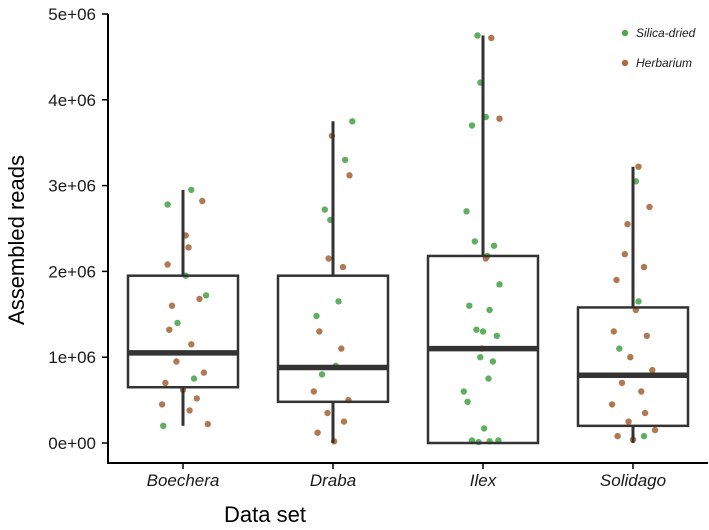 The height and width of the screenshot is (530, 709). What do you see at coordinates (406, 476) in the screenshot?
I see `x-axis-ticks: Boechera Draba Ilex Solidago` at bounding box center [406, 476].